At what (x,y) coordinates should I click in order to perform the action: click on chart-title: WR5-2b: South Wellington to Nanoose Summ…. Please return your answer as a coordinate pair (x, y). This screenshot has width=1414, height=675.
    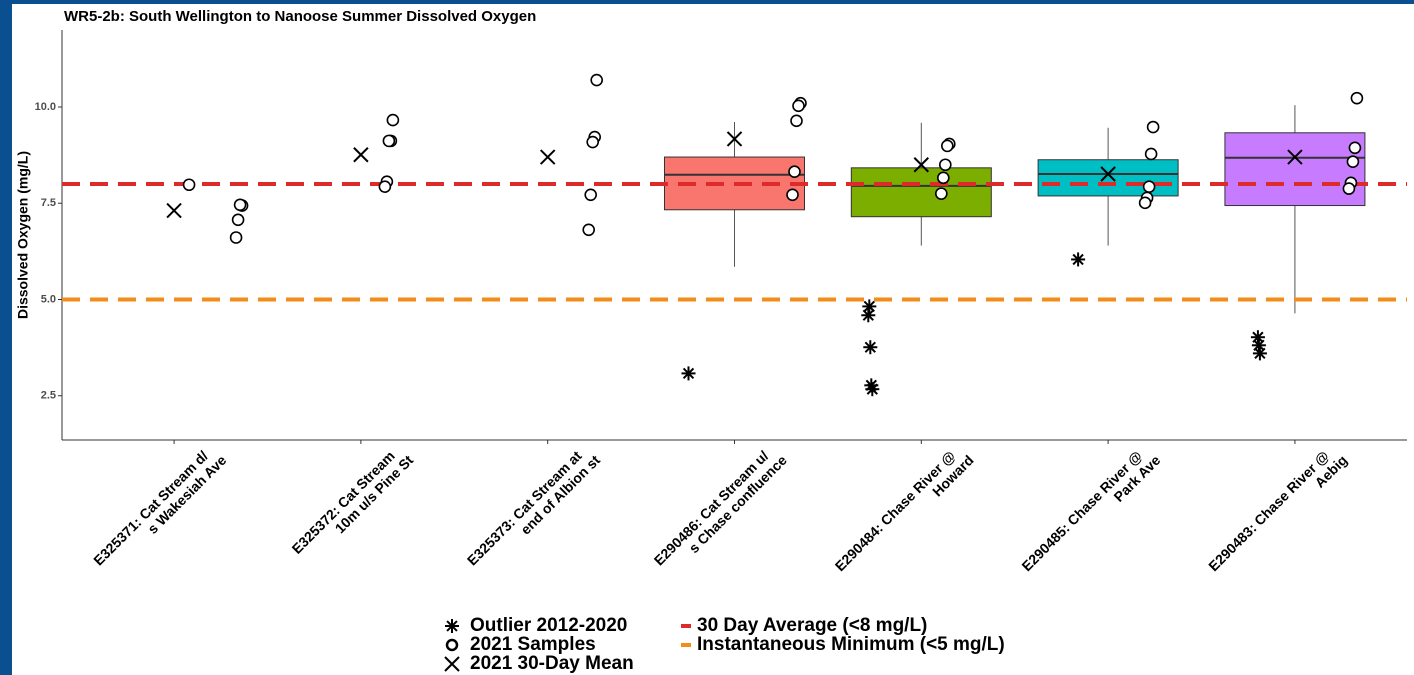
    Looking at the image, I should click on (300, 16).